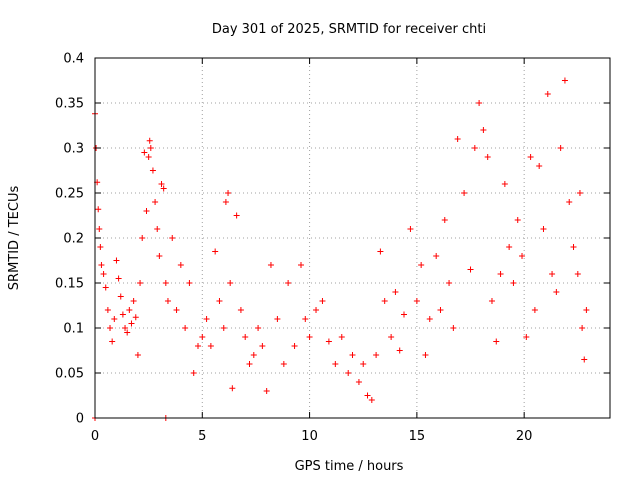 The width and height of the screenshot is (640, 480). I want to click on y-tick-label: 0.4, so click(73, 59).